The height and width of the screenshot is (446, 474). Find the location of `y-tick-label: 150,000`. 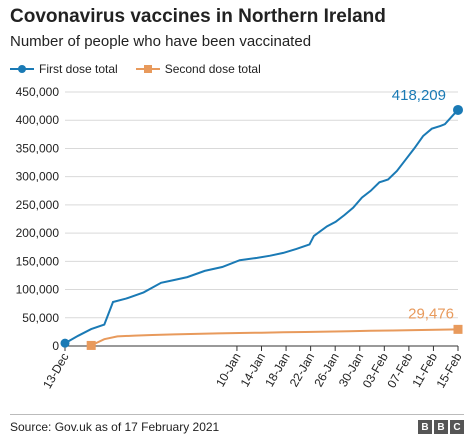

y-tick-label: 150,000 is located at coordinates (38, 261).